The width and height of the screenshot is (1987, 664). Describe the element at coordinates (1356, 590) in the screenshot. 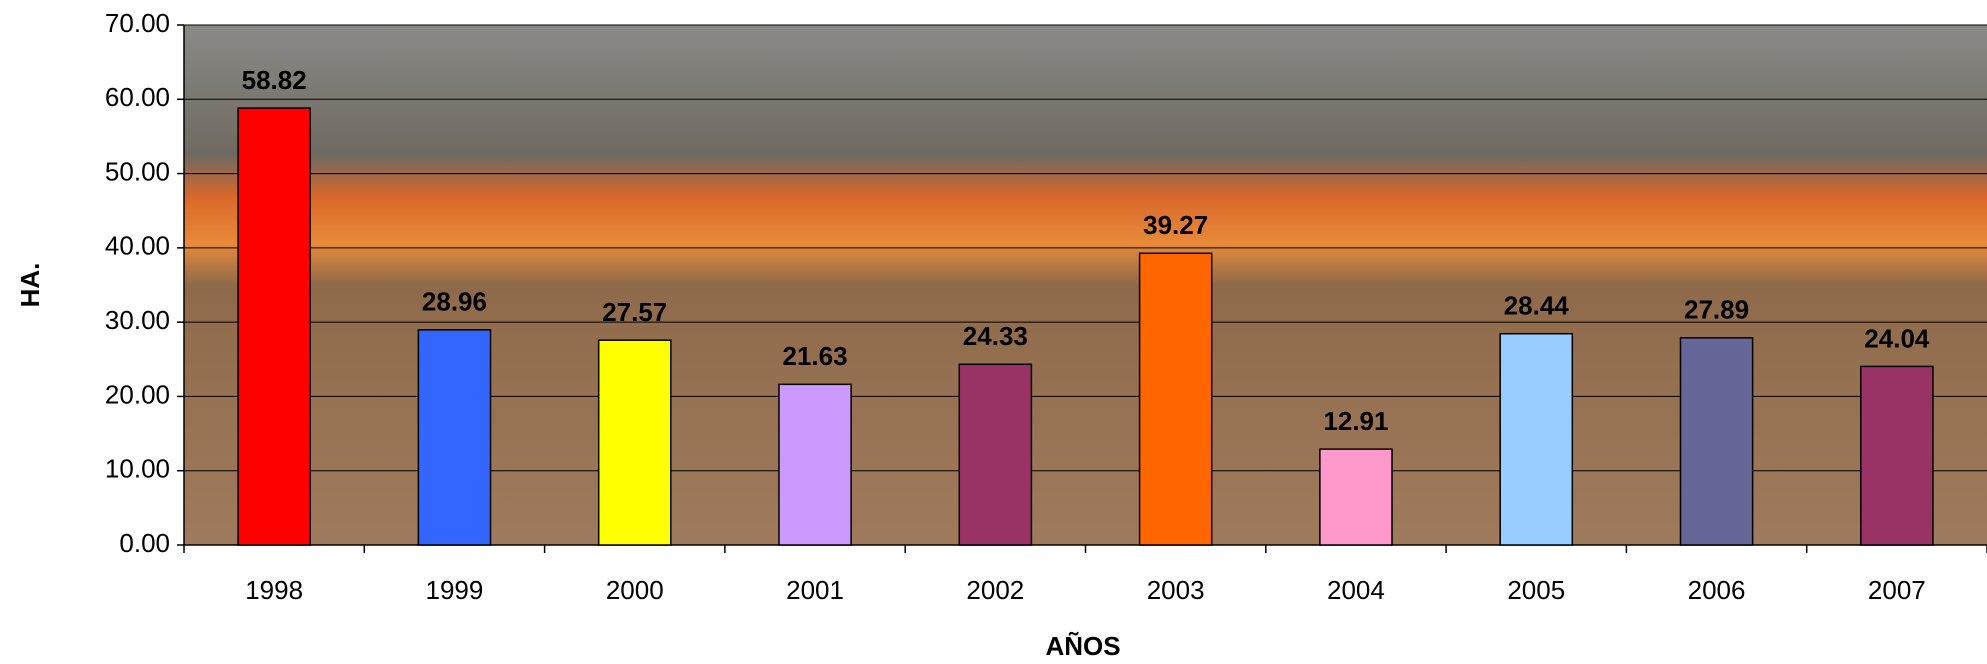

I see `x-tick-label: 2004` at that location.